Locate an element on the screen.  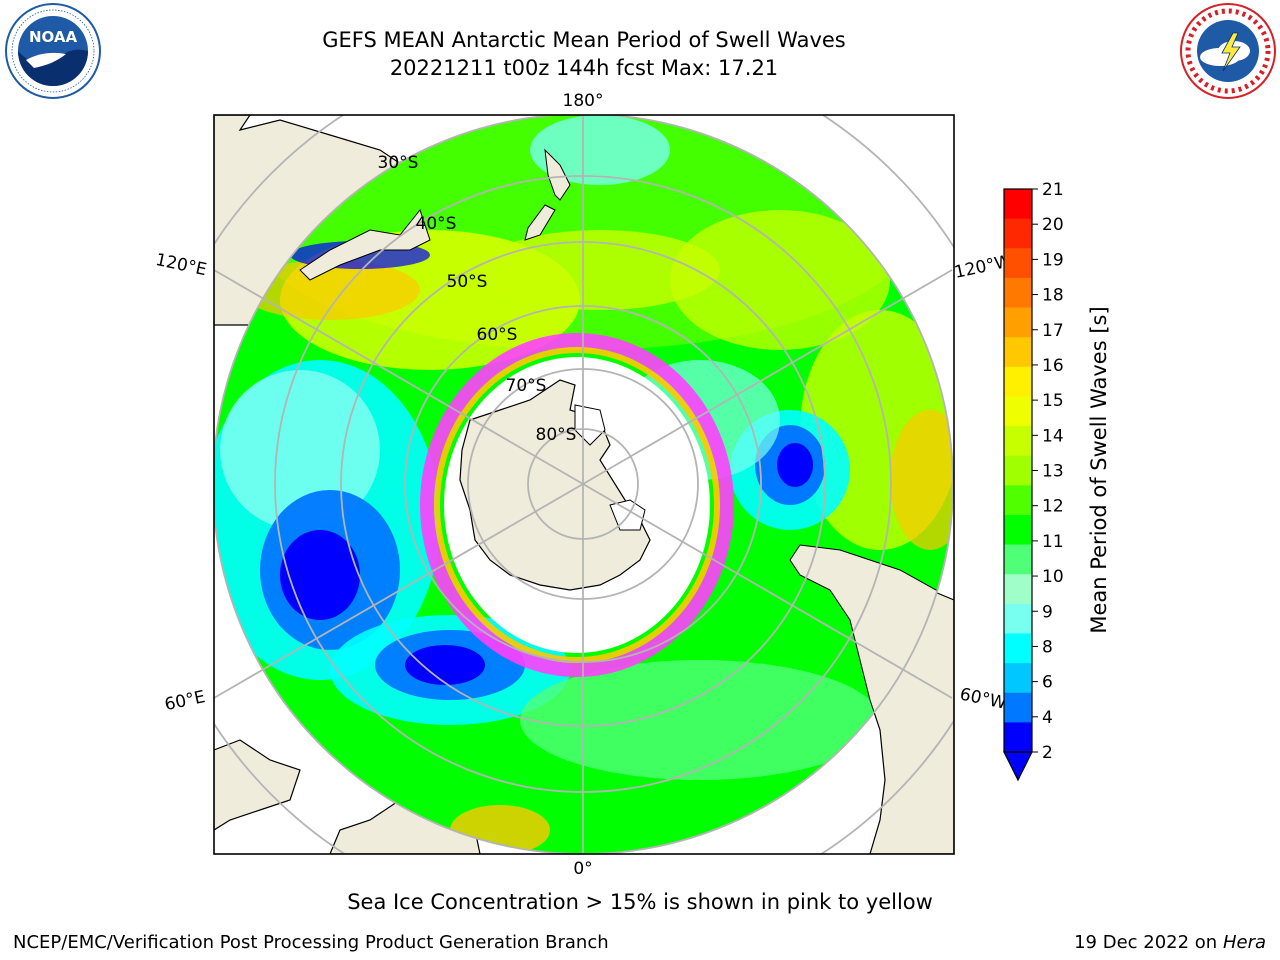
lon-label-upper-left: 120°E is located at coordinates (181, 265).